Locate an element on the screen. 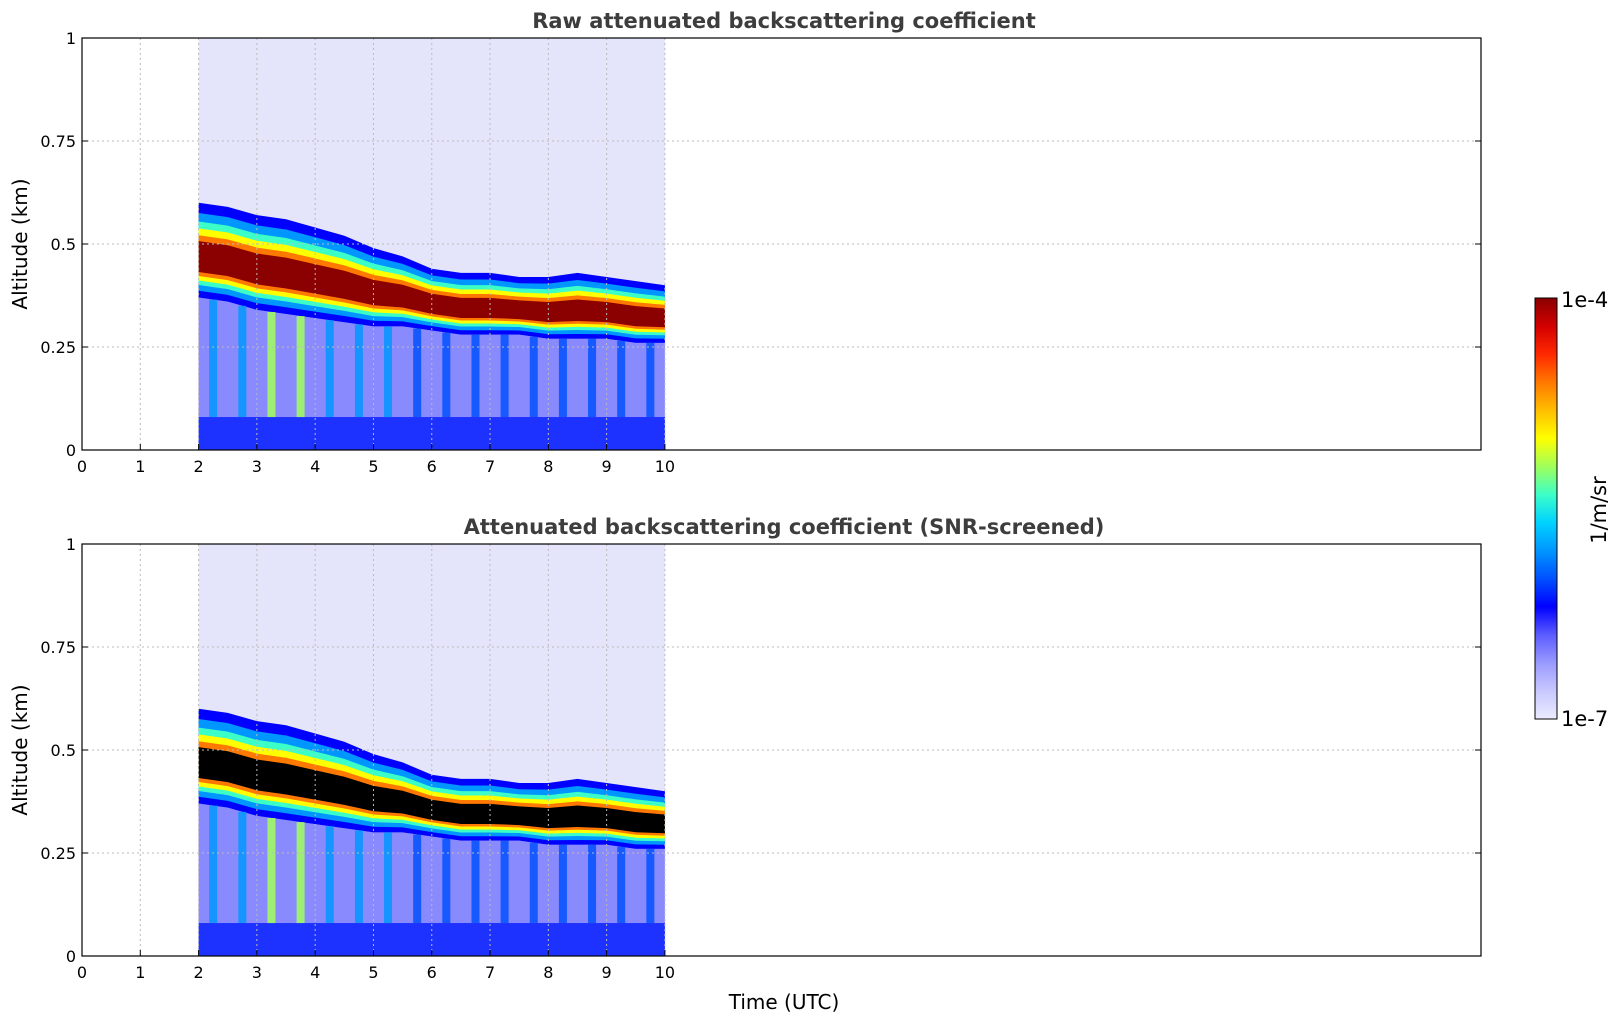 The width and height of the screenshot is (1621, 1020). panel-screened-x-ticks: 0 1 2 3 4 5 6 7 8 9 10 is located at coordinates (376, 966).